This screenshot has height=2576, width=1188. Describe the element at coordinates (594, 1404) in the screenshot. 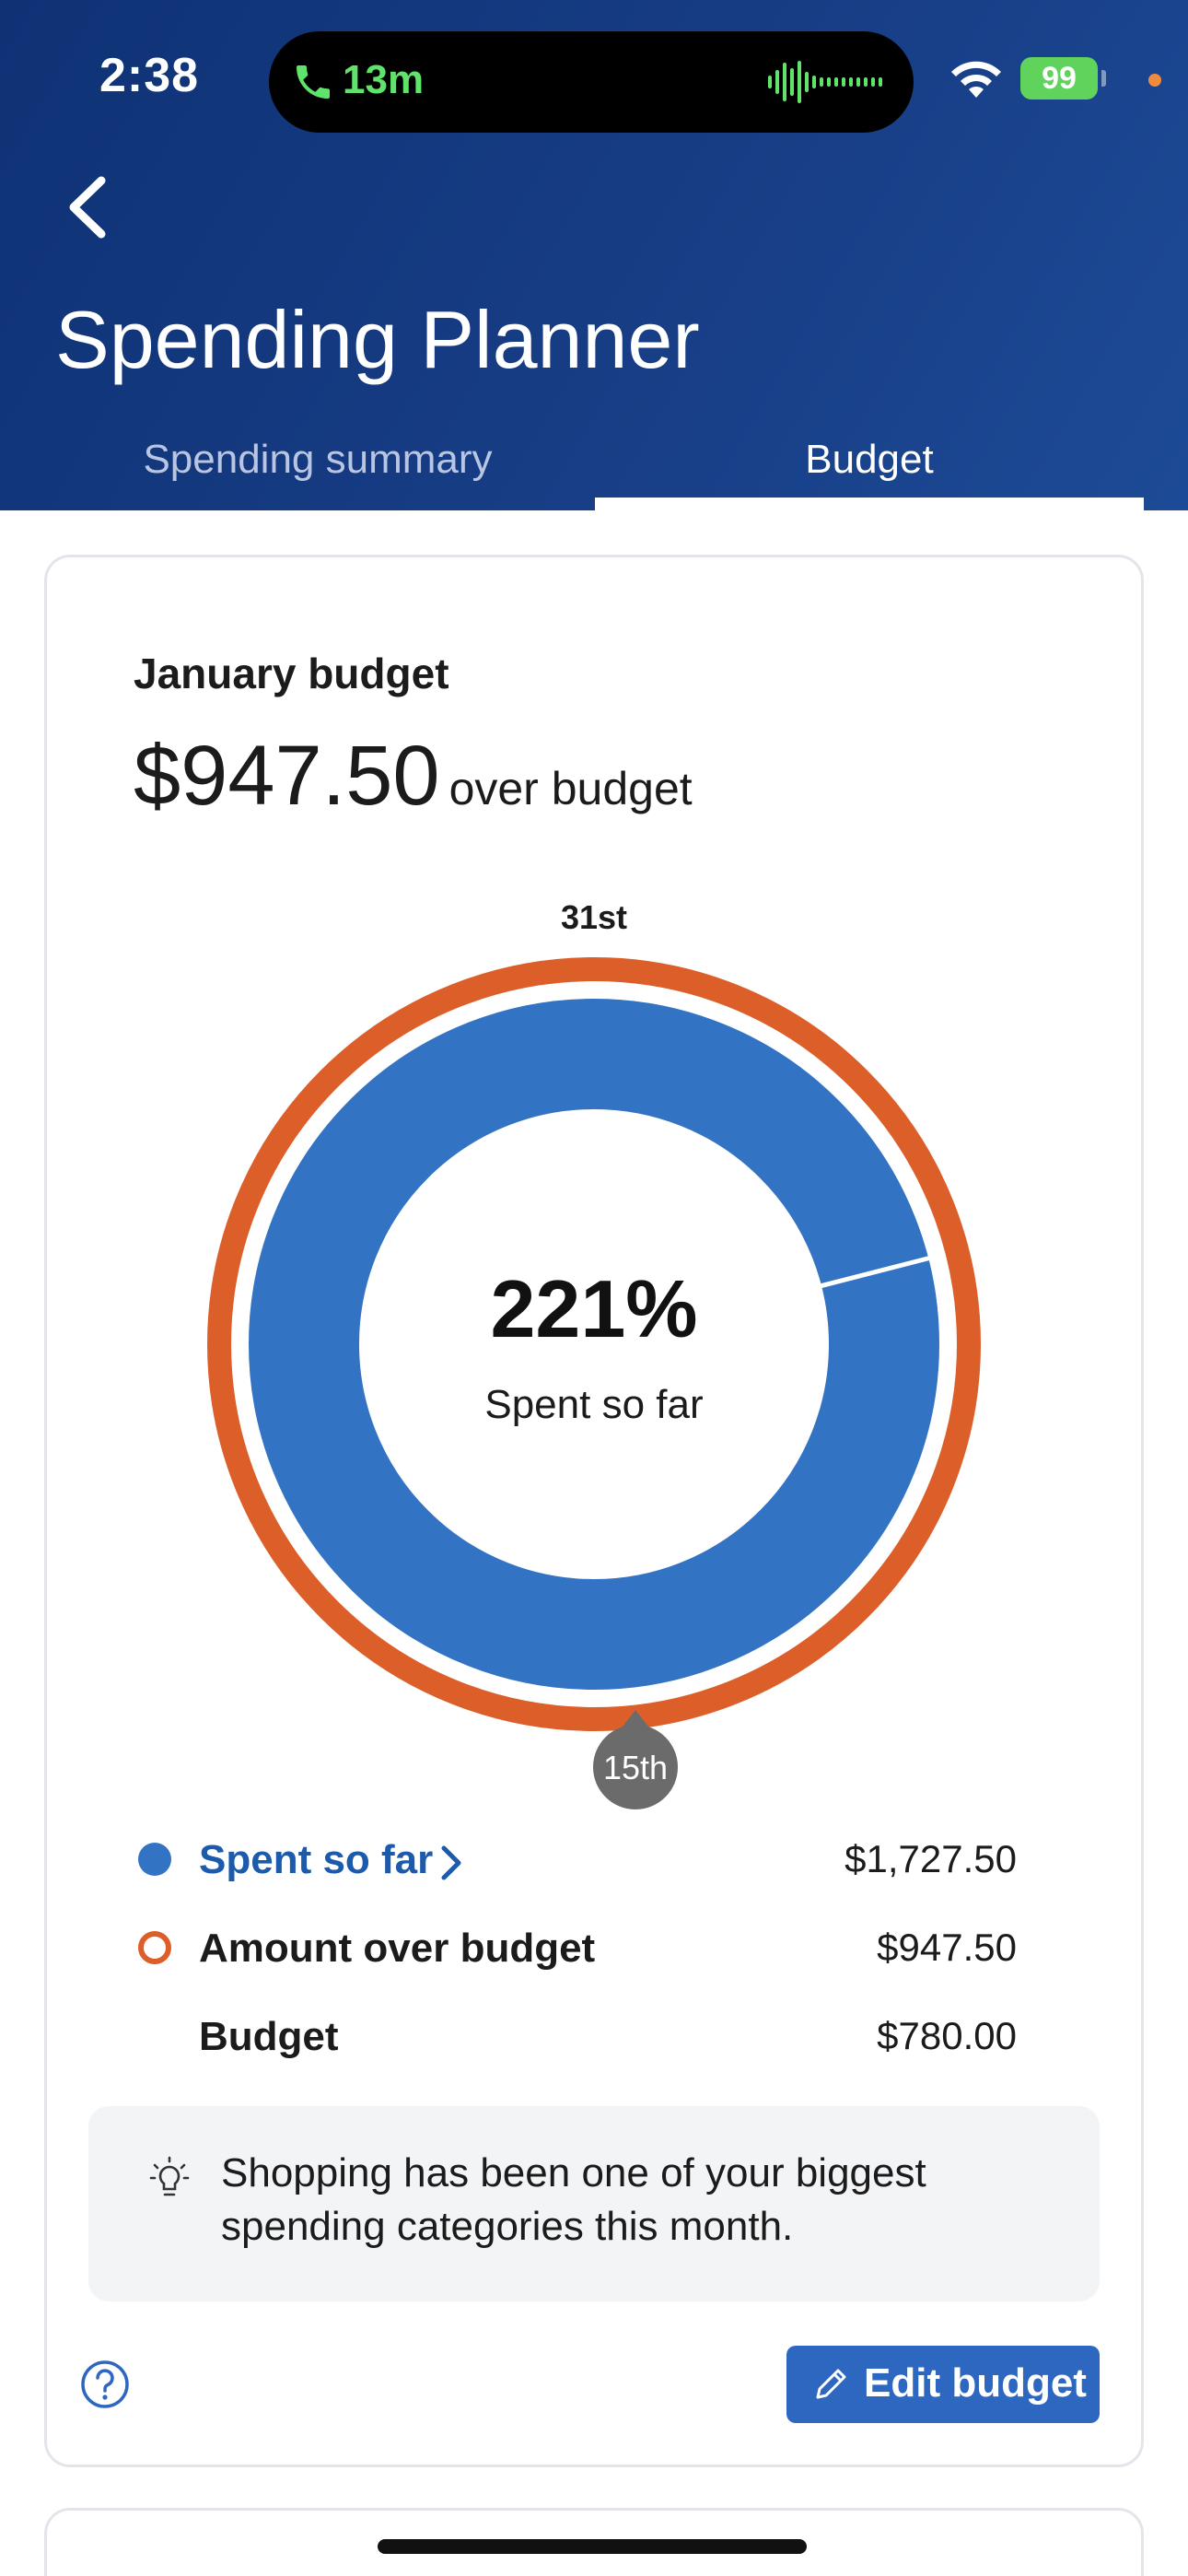

I see `percent-caption: Spent so far` at that location.